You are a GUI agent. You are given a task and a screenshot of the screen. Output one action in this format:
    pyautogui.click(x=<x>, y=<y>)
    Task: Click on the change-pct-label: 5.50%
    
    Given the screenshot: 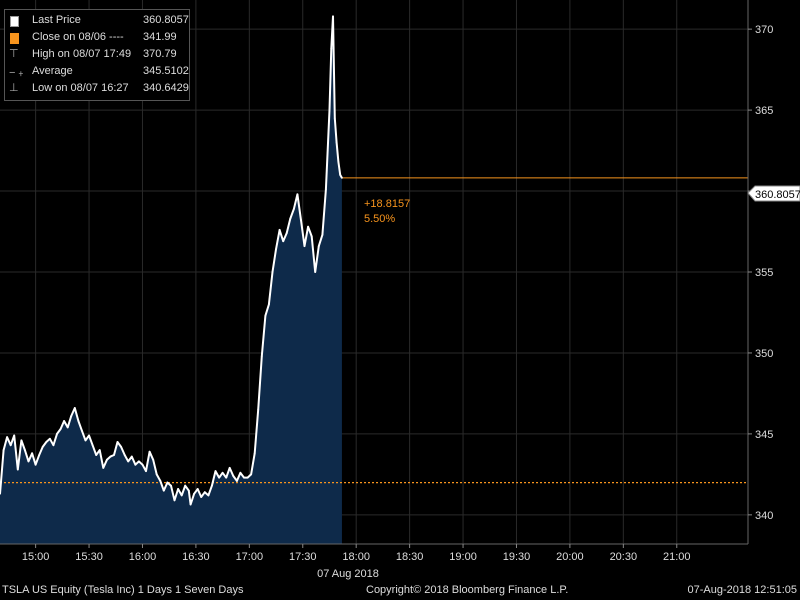 What is the action you would take?
    pyautogui.click(x=379, y=219)
    